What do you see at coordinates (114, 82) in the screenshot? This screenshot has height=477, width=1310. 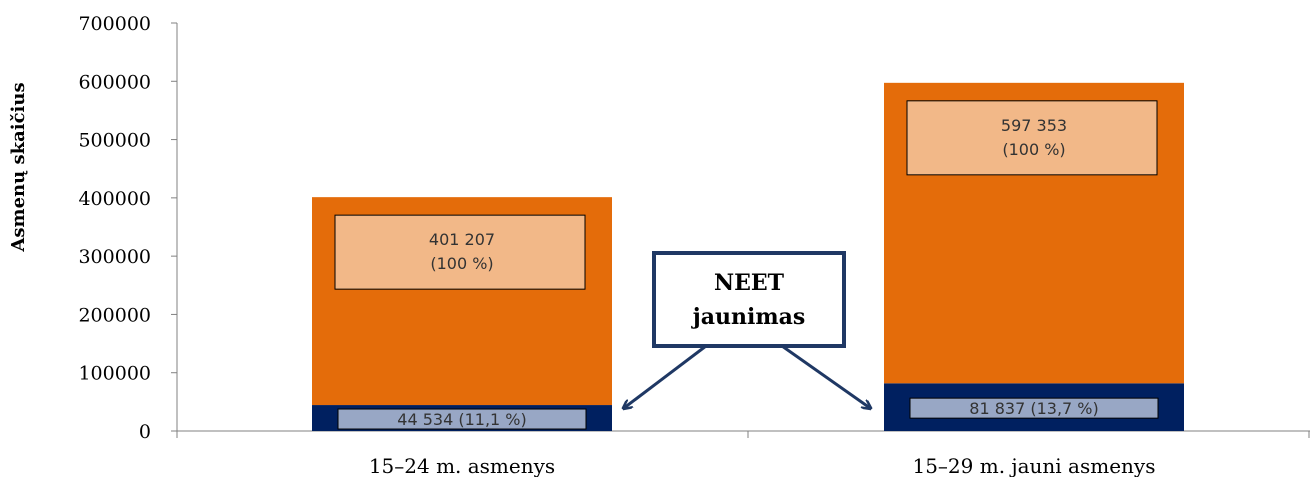 I see `y-tick-label: 600000` at bounding box center [114, 82].